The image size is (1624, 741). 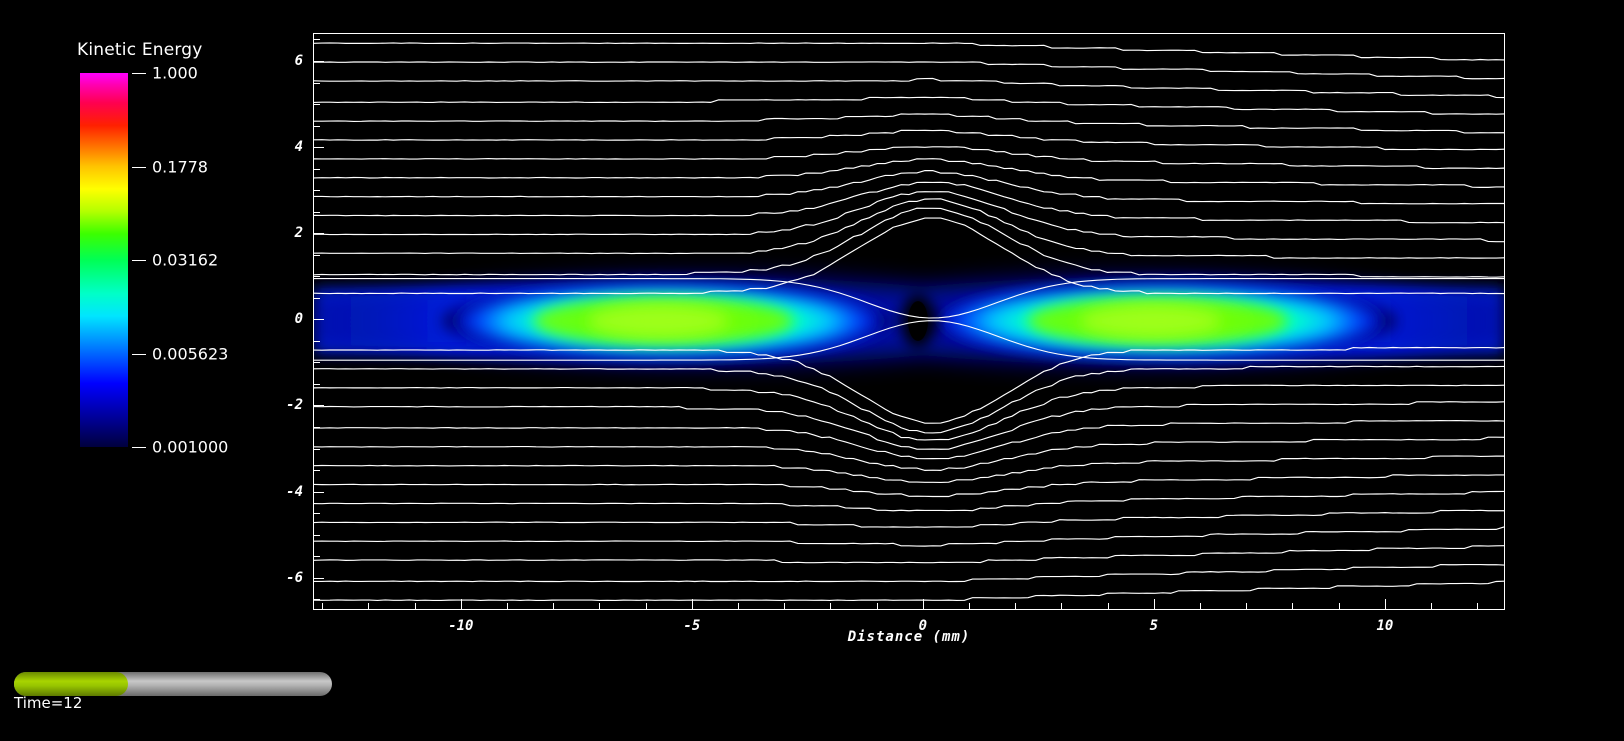 What do you see at coordinates (298, 147) in the screenshot?
I see `y-tick-label: 4` at bounding box center [298, 147].